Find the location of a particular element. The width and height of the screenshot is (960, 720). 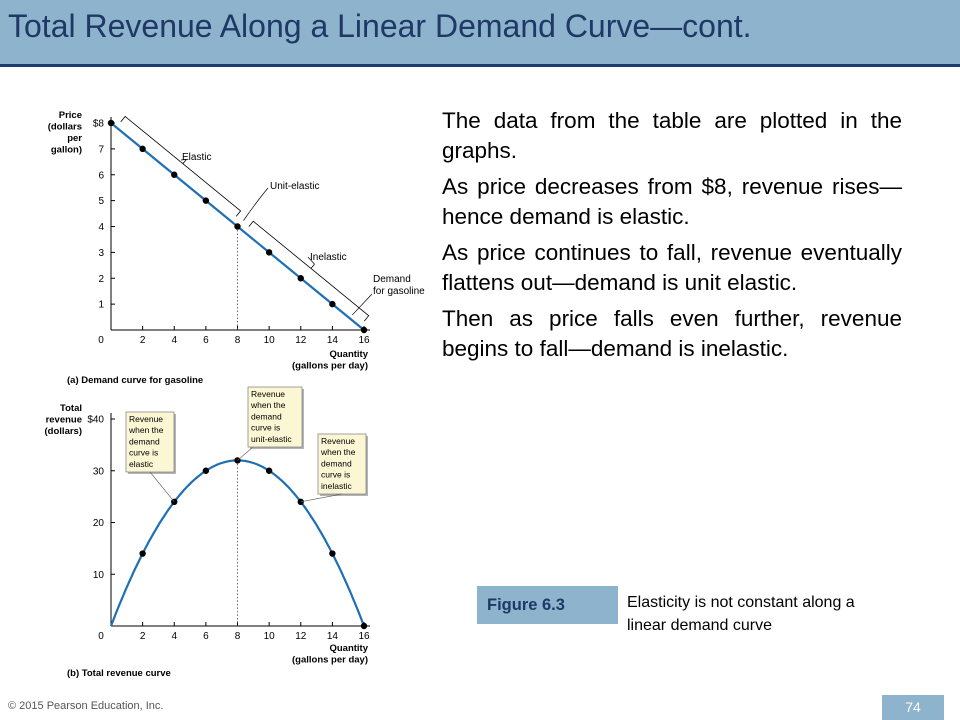

y-axis-label: per is located at coordinates (74, 138).